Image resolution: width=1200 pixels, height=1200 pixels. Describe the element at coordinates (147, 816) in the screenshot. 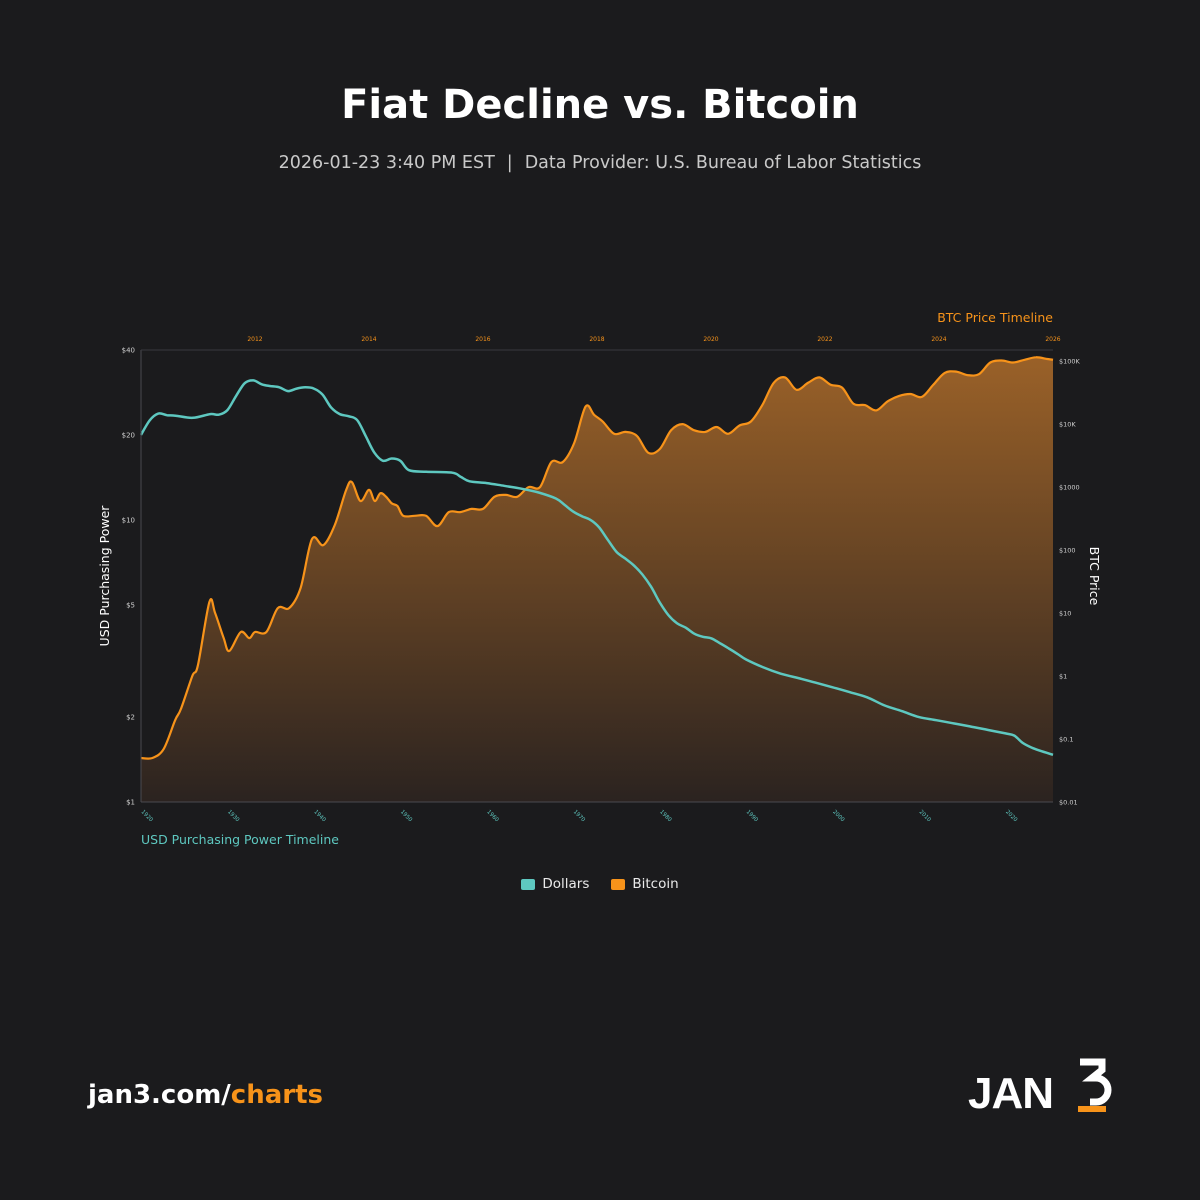

I see `x-bottom-tick-label: 1920` at that location.